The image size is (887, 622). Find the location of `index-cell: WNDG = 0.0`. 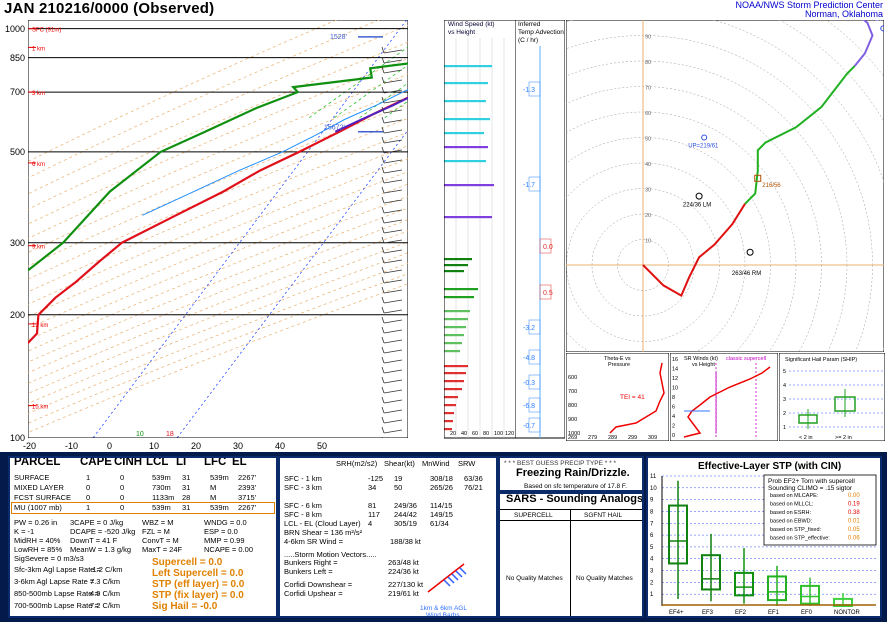

index-cell: WNDG = 0.0 is located at coordinates (225, 522).